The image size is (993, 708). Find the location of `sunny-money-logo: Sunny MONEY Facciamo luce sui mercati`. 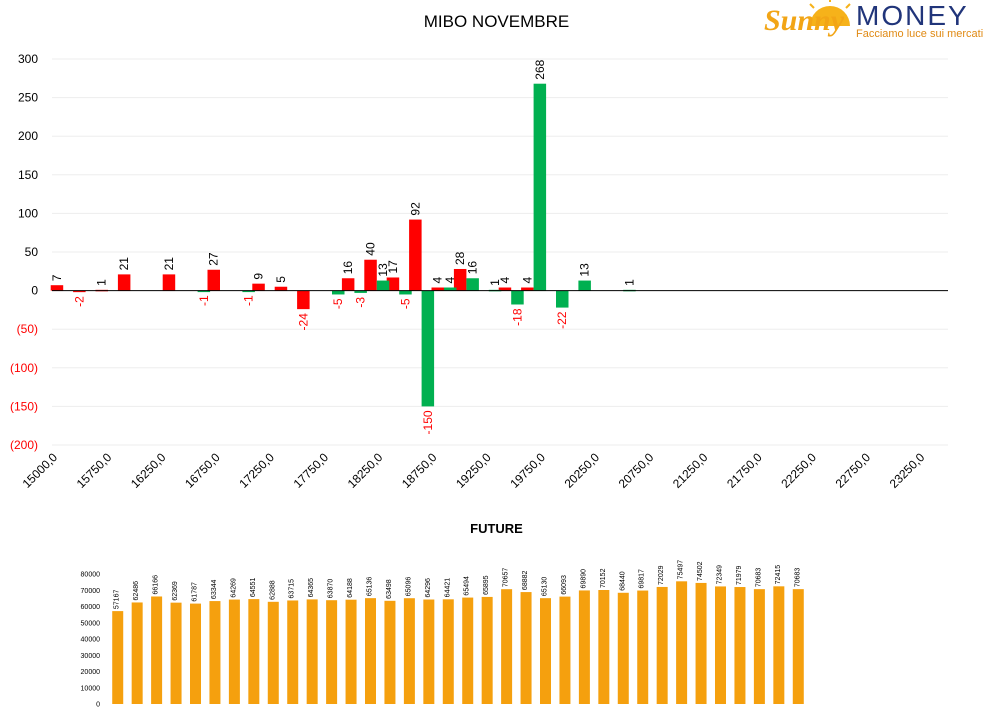

sunny-money-logo: Sunny MONEY Facciamo luce sui mercati is located at coordinates (875, 22).